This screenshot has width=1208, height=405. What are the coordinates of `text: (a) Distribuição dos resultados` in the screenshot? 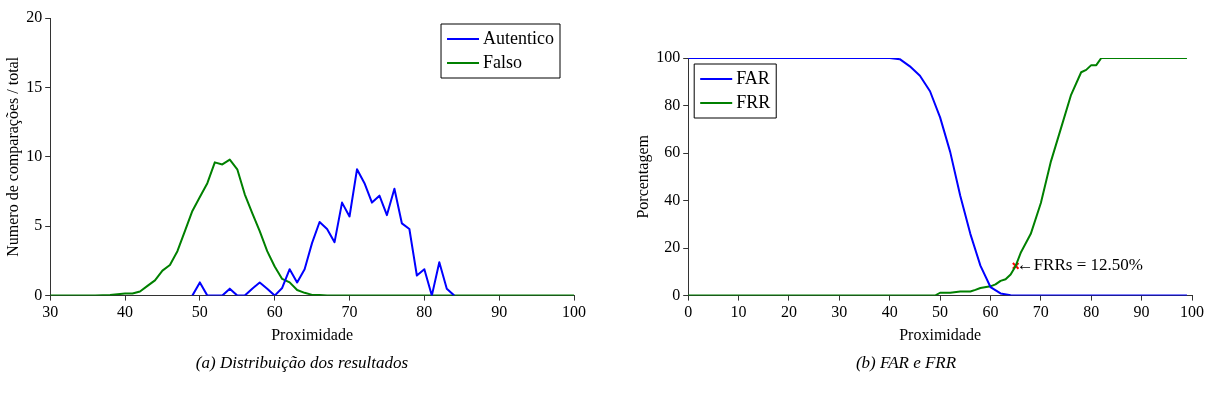 It's located at (302, 363).